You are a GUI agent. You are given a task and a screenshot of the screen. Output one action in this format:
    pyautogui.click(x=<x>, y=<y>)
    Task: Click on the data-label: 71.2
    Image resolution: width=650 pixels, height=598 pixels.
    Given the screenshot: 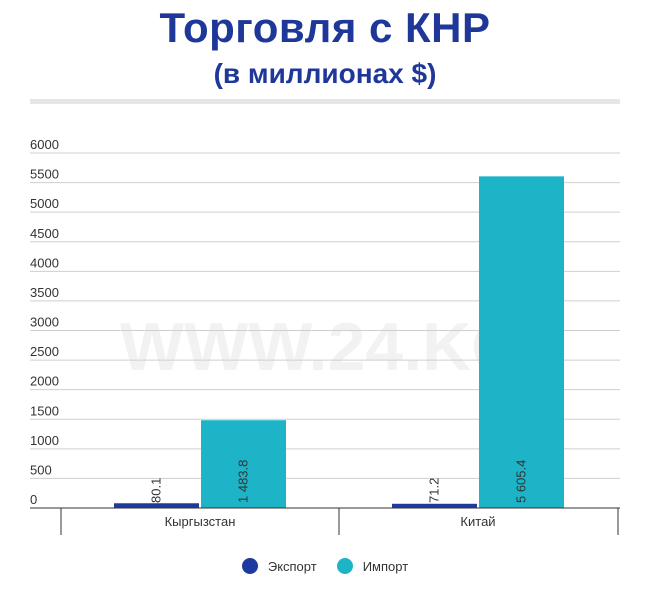 What is the action you would take?
    pyautogui.click(x=434, y=490)
    